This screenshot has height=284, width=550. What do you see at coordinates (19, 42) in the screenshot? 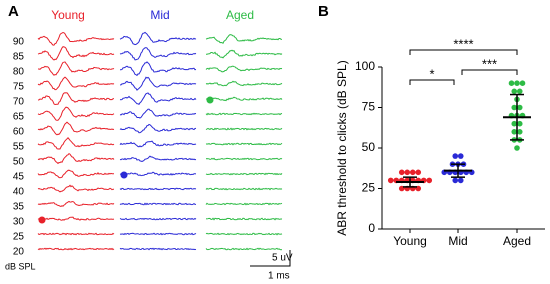
I see `level-label: 90` at bounding box center [19, 42].